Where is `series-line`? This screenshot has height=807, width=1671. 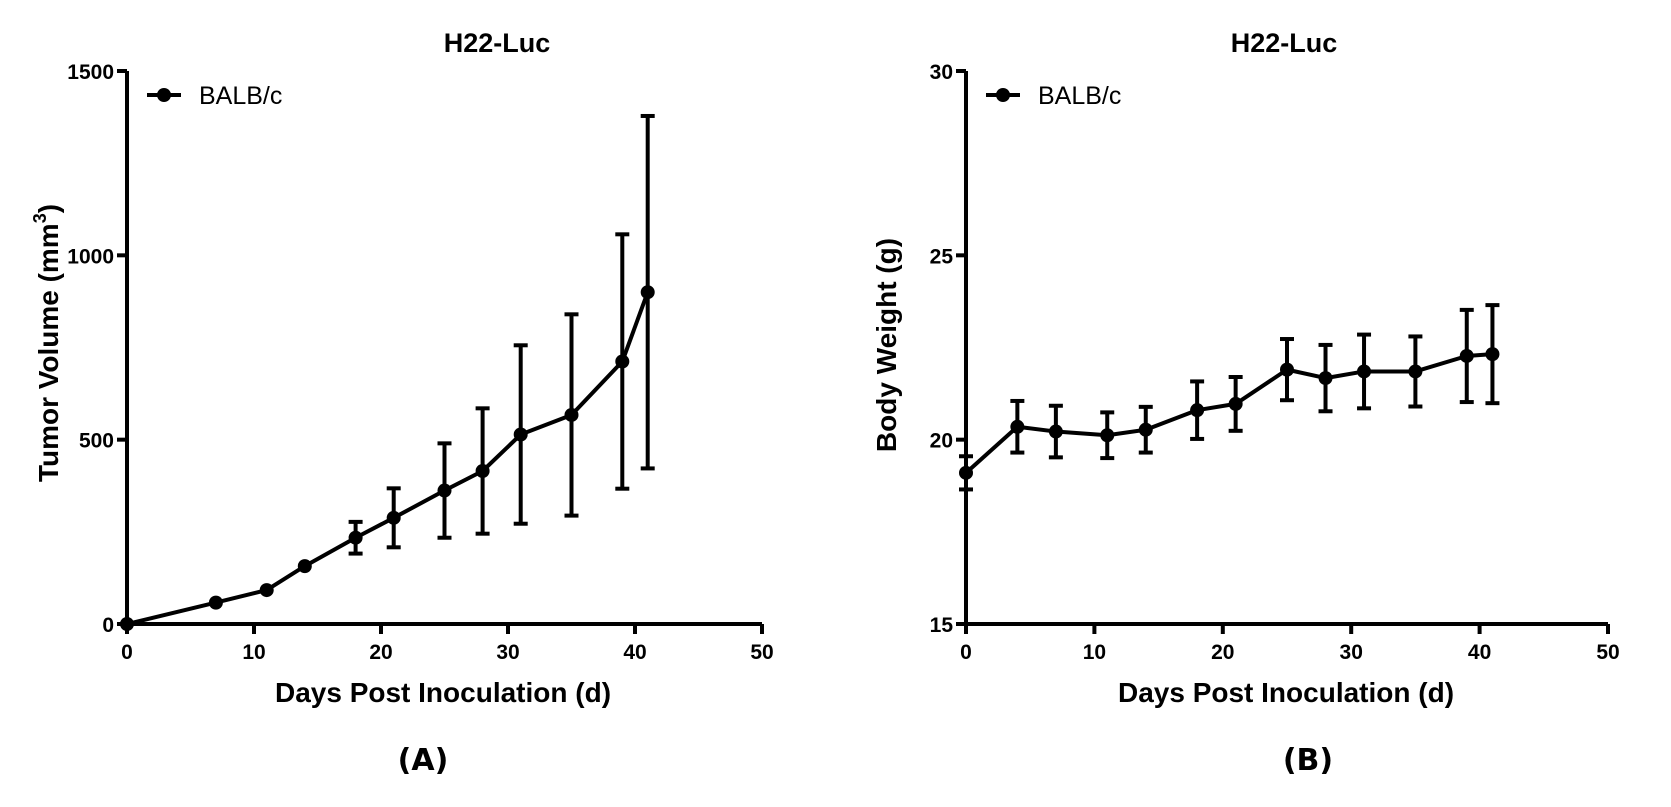 series-line is located at coordinates (388, 458).